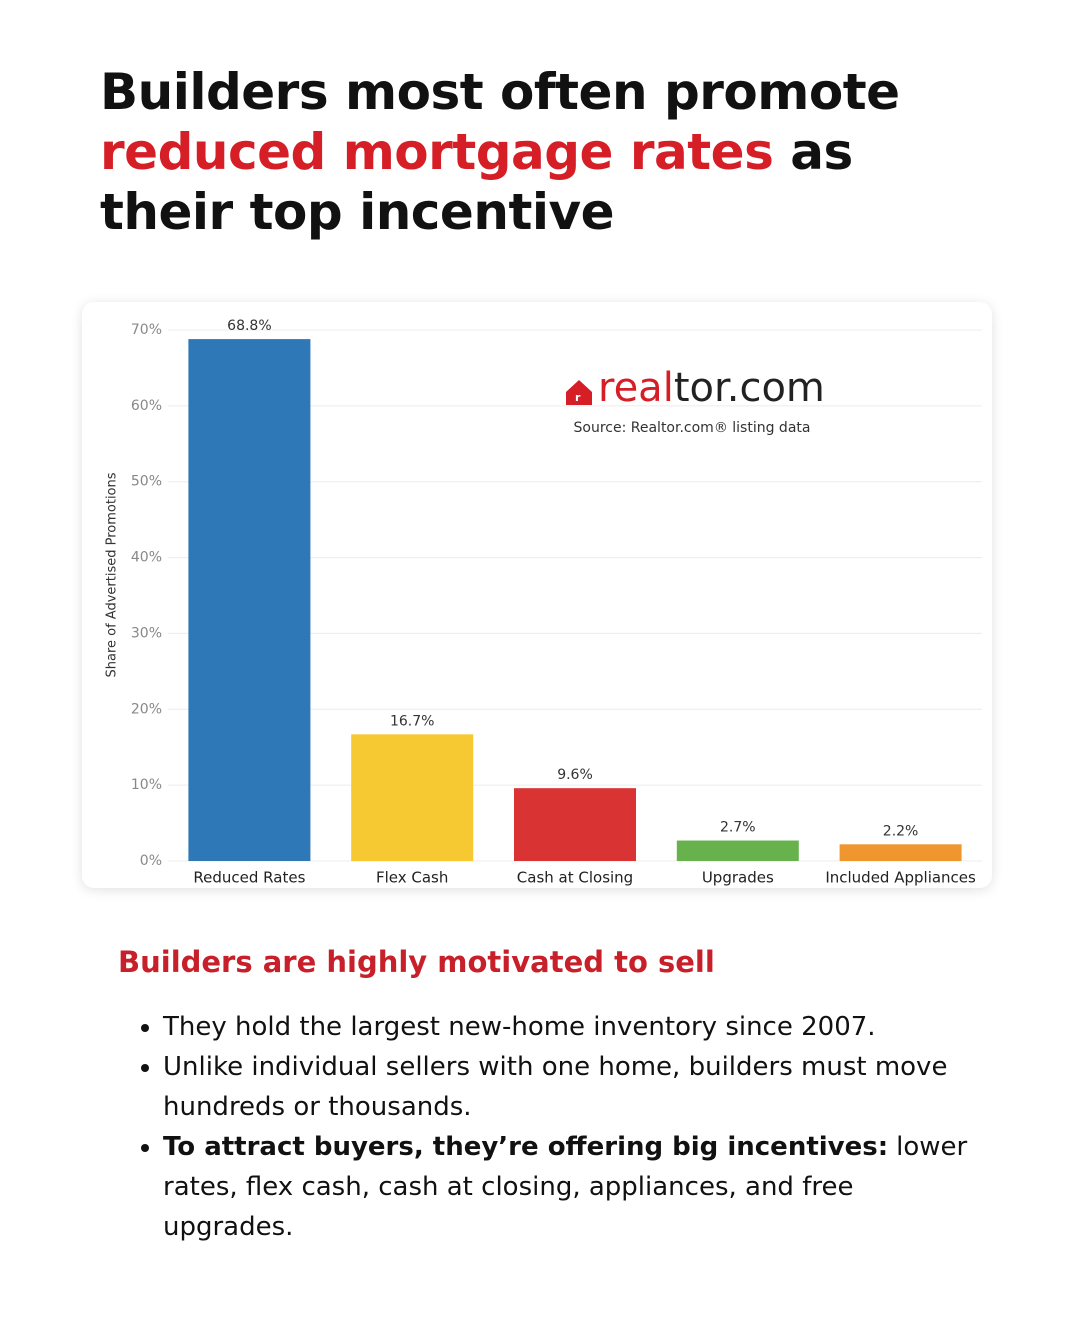 The image size is (1080, 1328). Describe the element at coordinates (578, 397) in the screenshot. I see `logo-icon-letter: r` at that location.